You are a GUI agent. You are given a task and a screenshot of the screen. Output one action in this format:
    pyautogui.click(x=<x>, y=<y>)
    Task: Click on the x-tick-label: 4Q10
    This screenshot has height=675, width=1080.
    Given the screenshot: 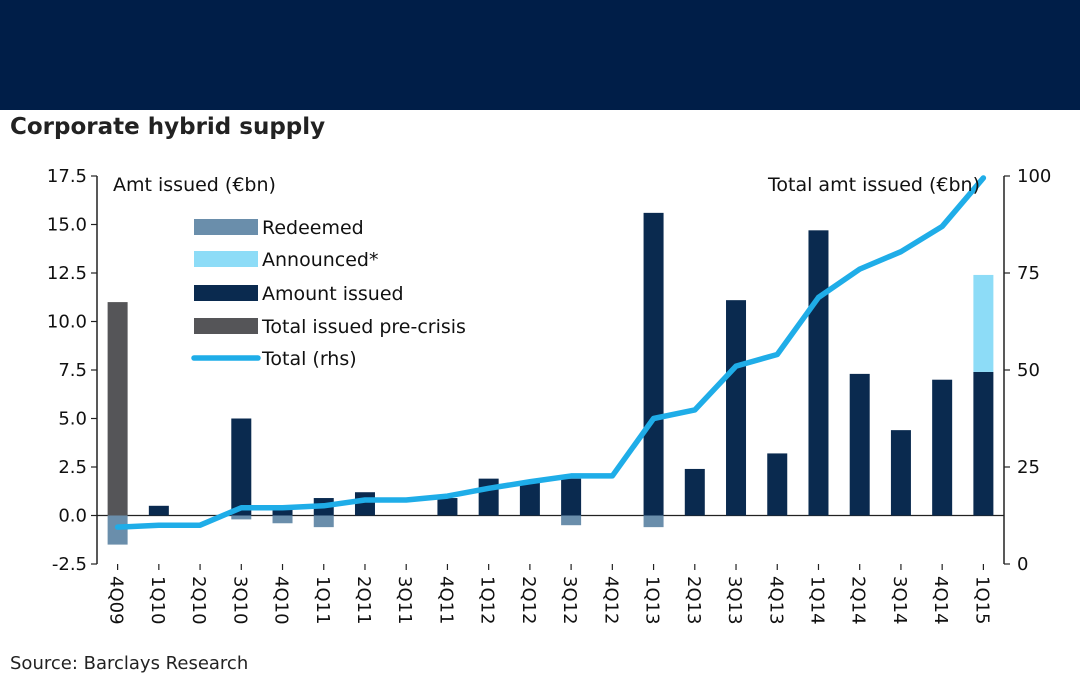 What is the action you would take?
    pyautogui.click(x=281, y=600)
    